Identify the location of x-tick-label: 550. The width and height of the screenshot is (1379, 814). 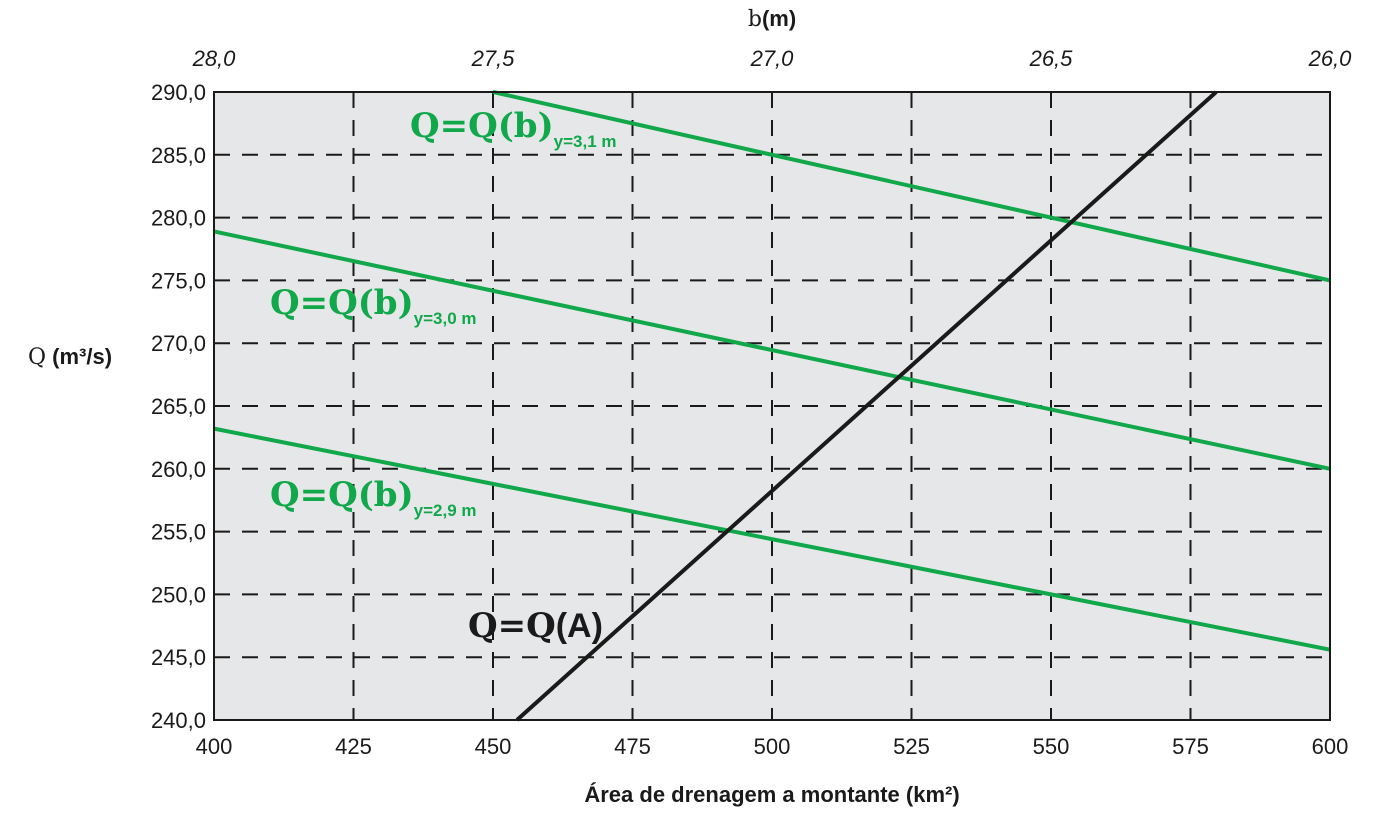
(1051, 746).